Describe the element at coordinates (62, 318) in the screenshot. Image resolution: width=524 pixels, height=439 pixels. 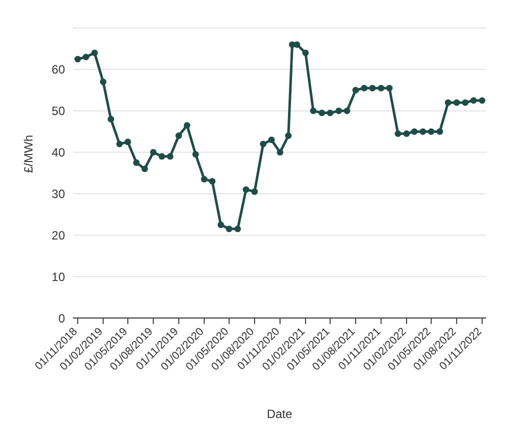
I see `y-tick-label: 0` at that location.